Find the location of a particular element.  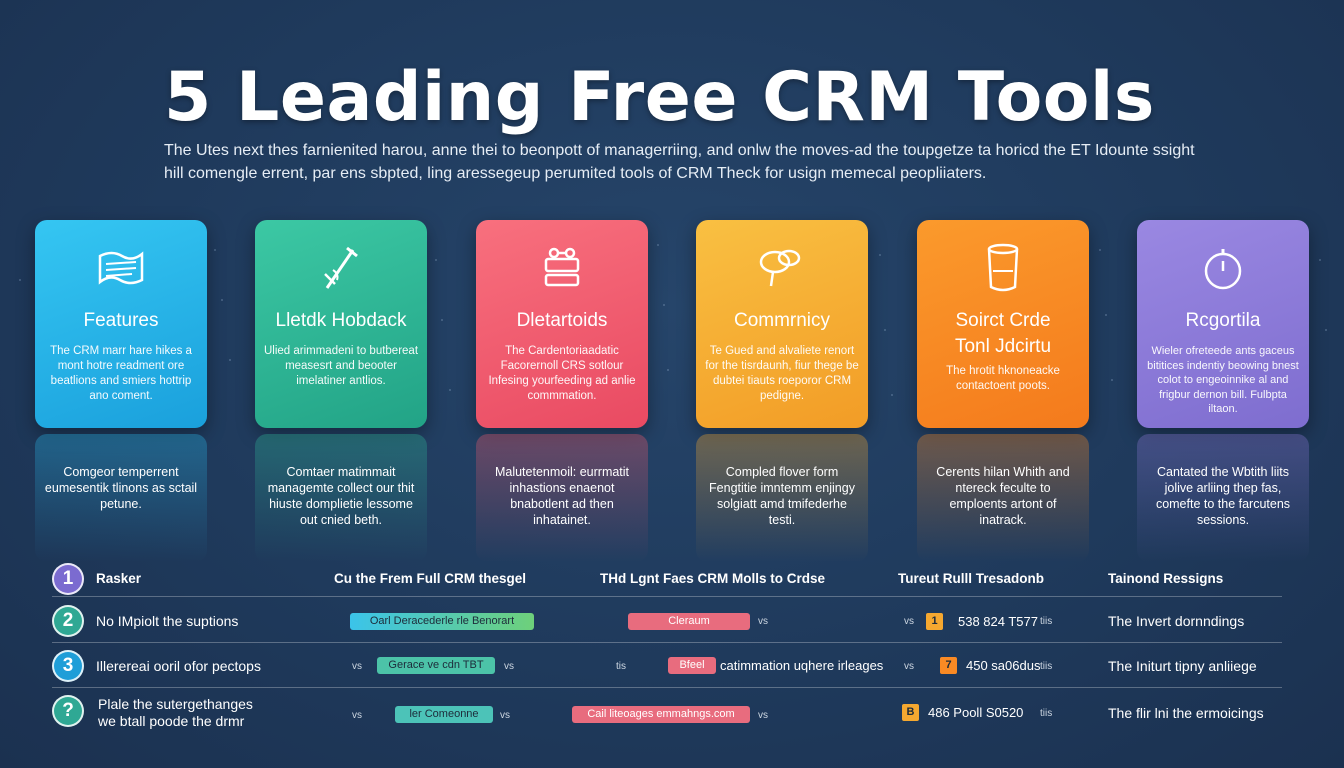

row-value: 538 824 T577 is located at coordinates (998, 621).